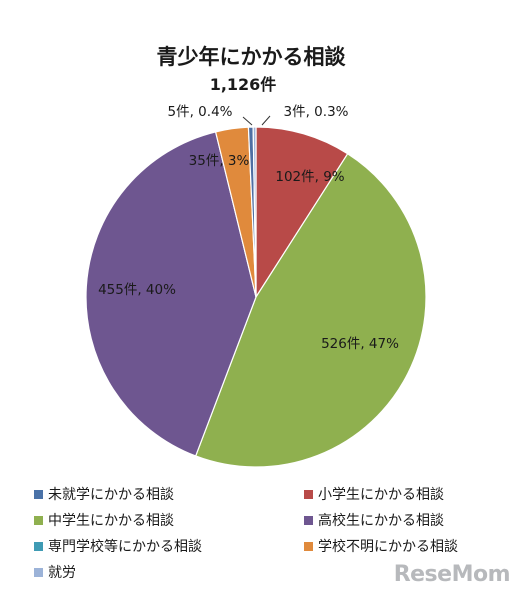 The height and width of the screenshot is (595, 520). What do you see at coordinates (252, 57) in the screenshot?
I see `chart-title: 青少年にかかる相談` at bounding box center [252, 57].